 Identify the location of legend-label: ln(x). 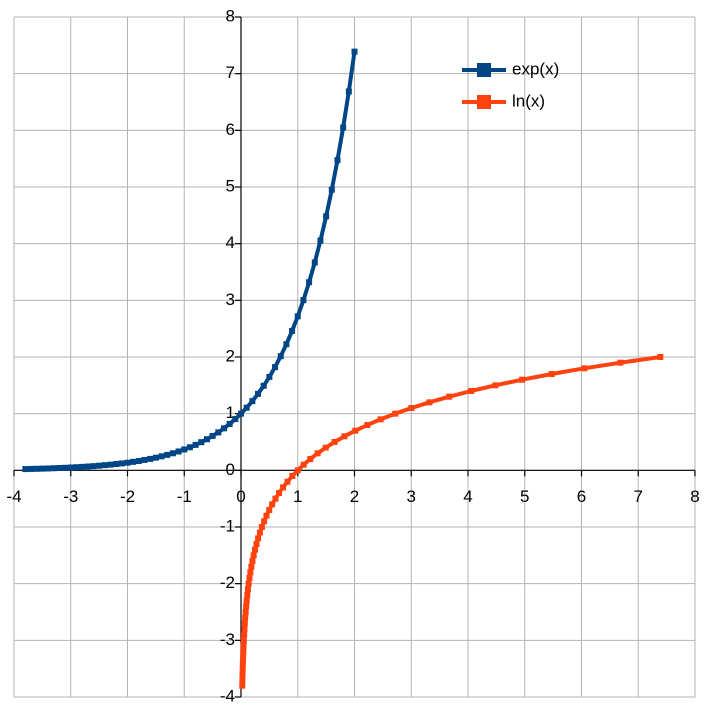
(528, 100).